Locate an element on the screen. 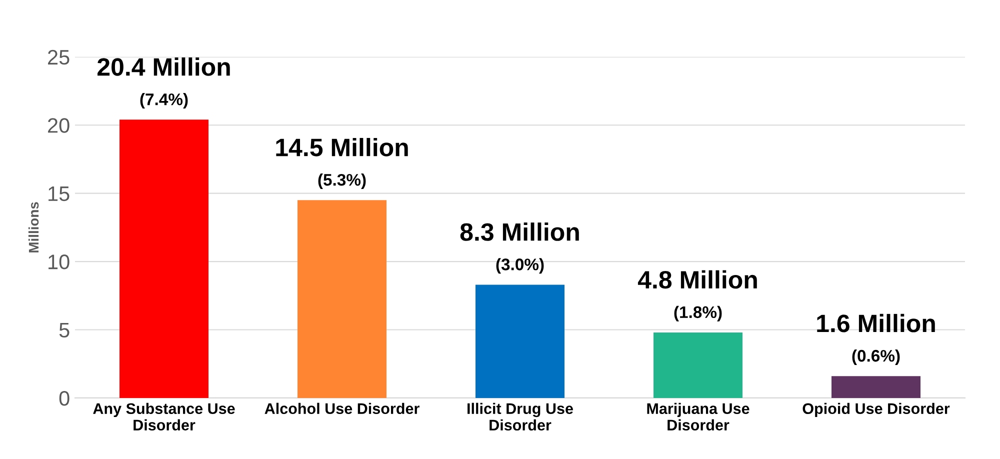 The image size is (1000, 459). y-tick-label: 15 is located at coordinates (59, 194).